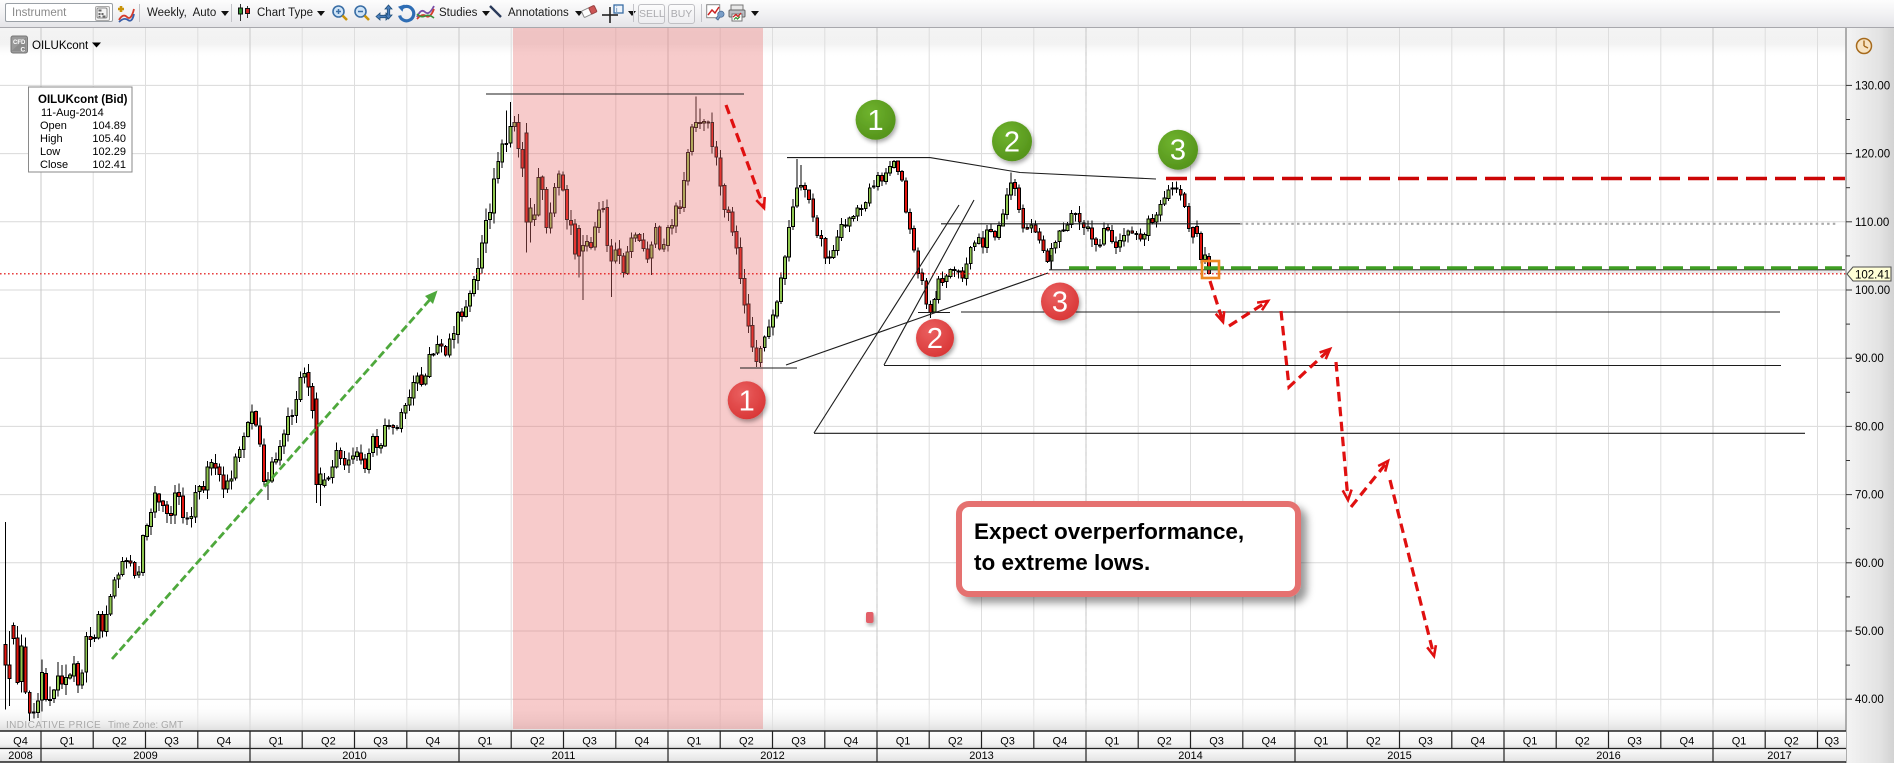 The image size is (1894, 763). I want to click on svg-text: INDICATIVE PRICE, so click(53, 725).